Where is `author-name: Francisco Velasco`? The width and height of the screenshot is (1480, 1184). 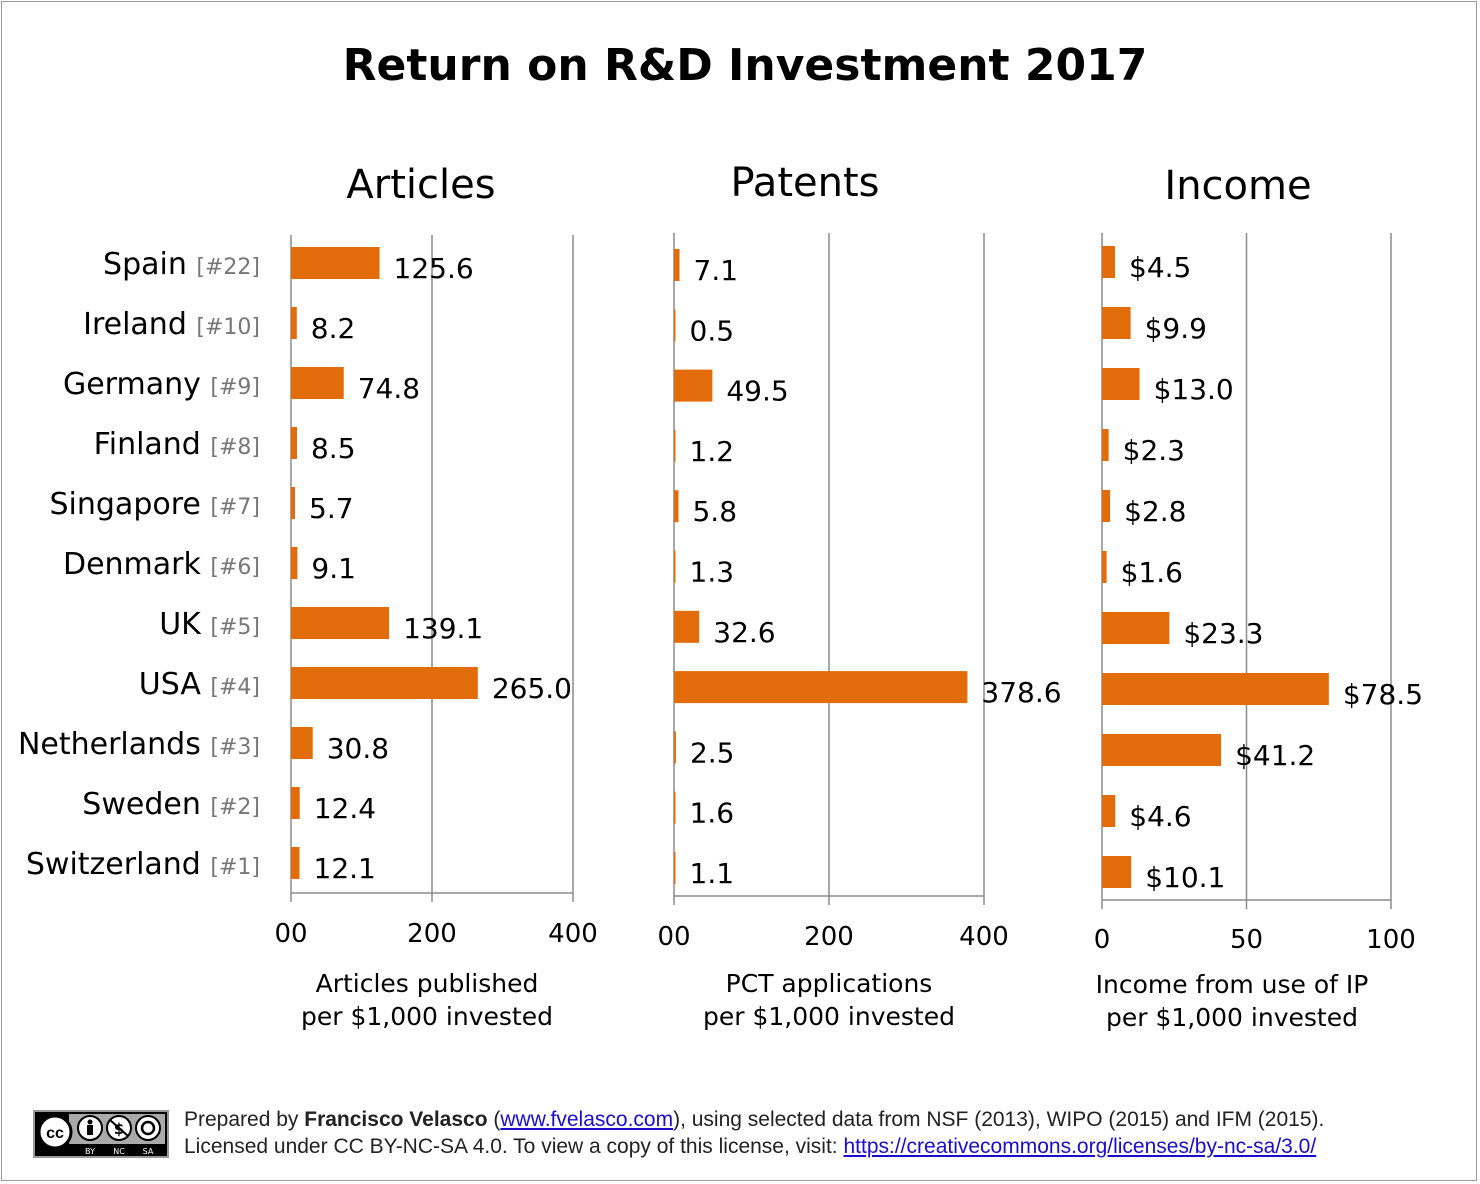
author-name: Francisco Velasco is located at coordinates (396, 1119).